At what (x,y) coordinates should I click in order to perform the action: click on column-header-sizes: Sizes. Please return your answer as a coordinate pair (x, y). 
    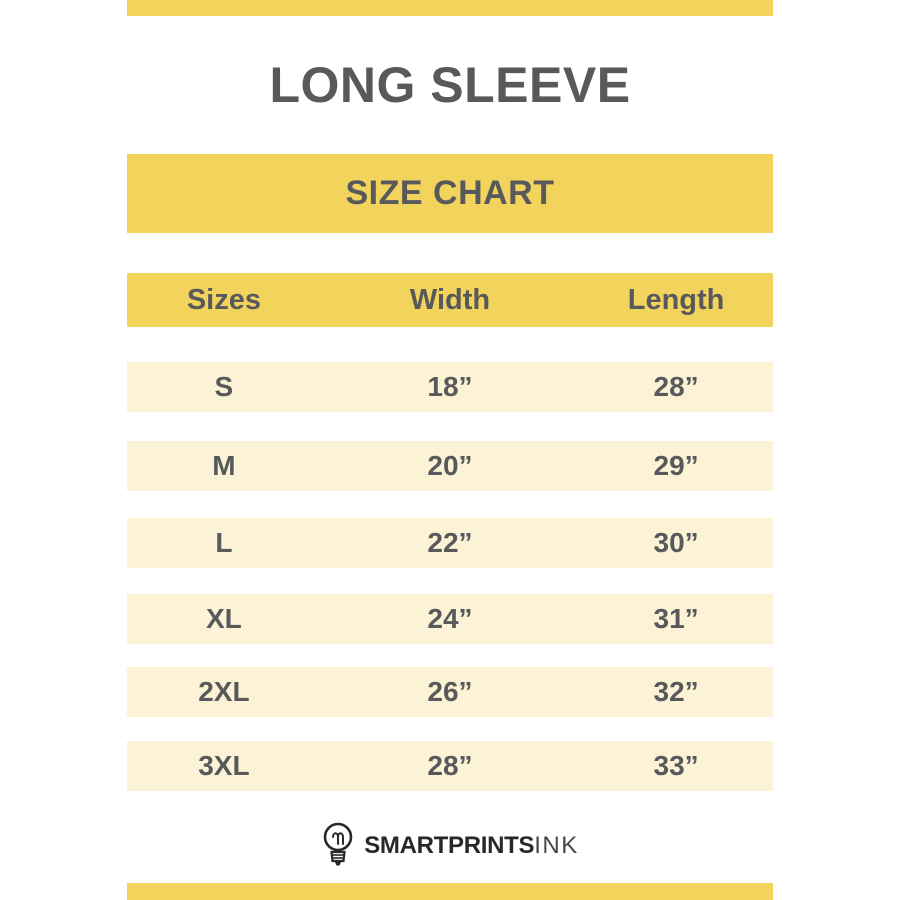
    Looking at the image, I should click on (223, 299).